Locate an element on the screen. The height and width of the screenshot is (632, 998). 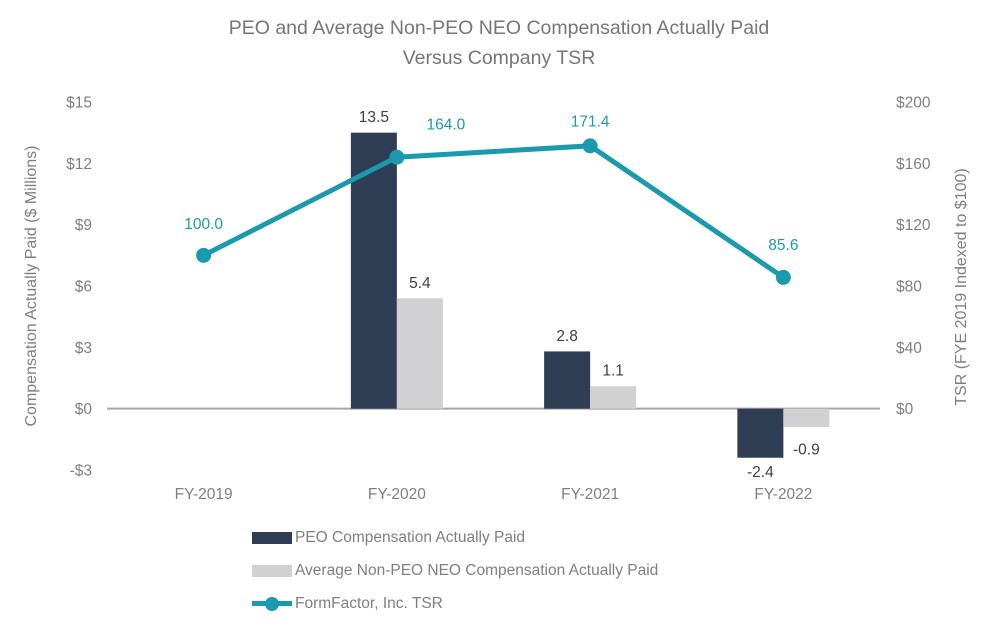
x-tick-label: FY-2022 is located at coordinates (783, 494).